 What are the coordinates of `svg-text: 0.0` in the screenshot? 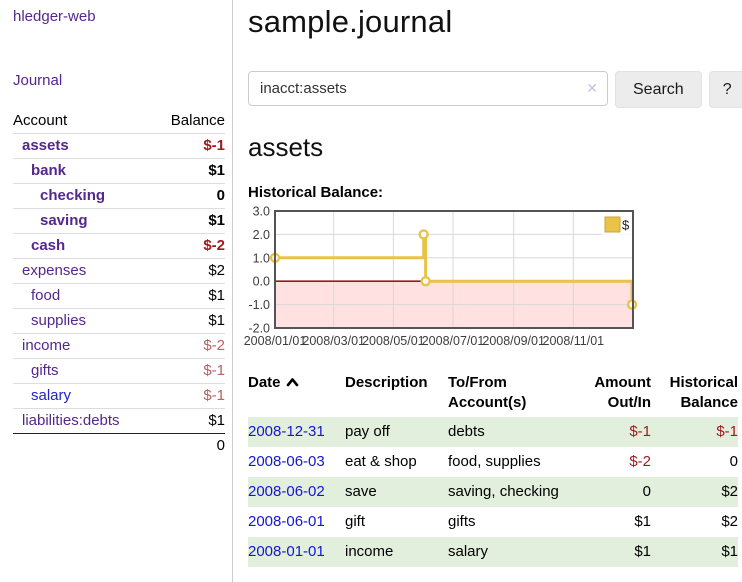 It's located at (261, 282).